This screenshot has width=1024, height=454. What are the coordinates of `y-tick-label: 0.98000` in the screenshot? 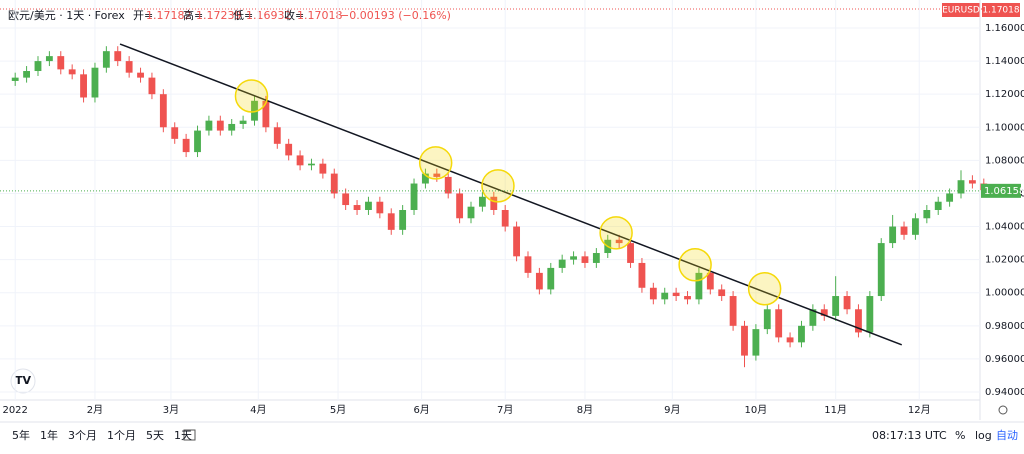 It's located at (1004, 326).